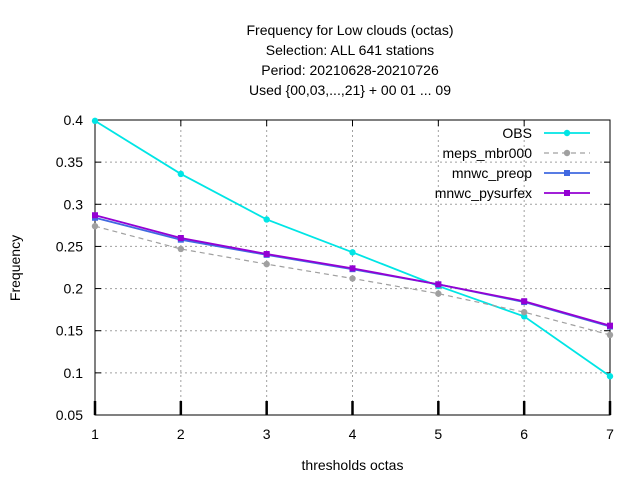 This screenshot has height=480, width=640. I want to click on y-tick-label: 0.35, so click(69, 162).